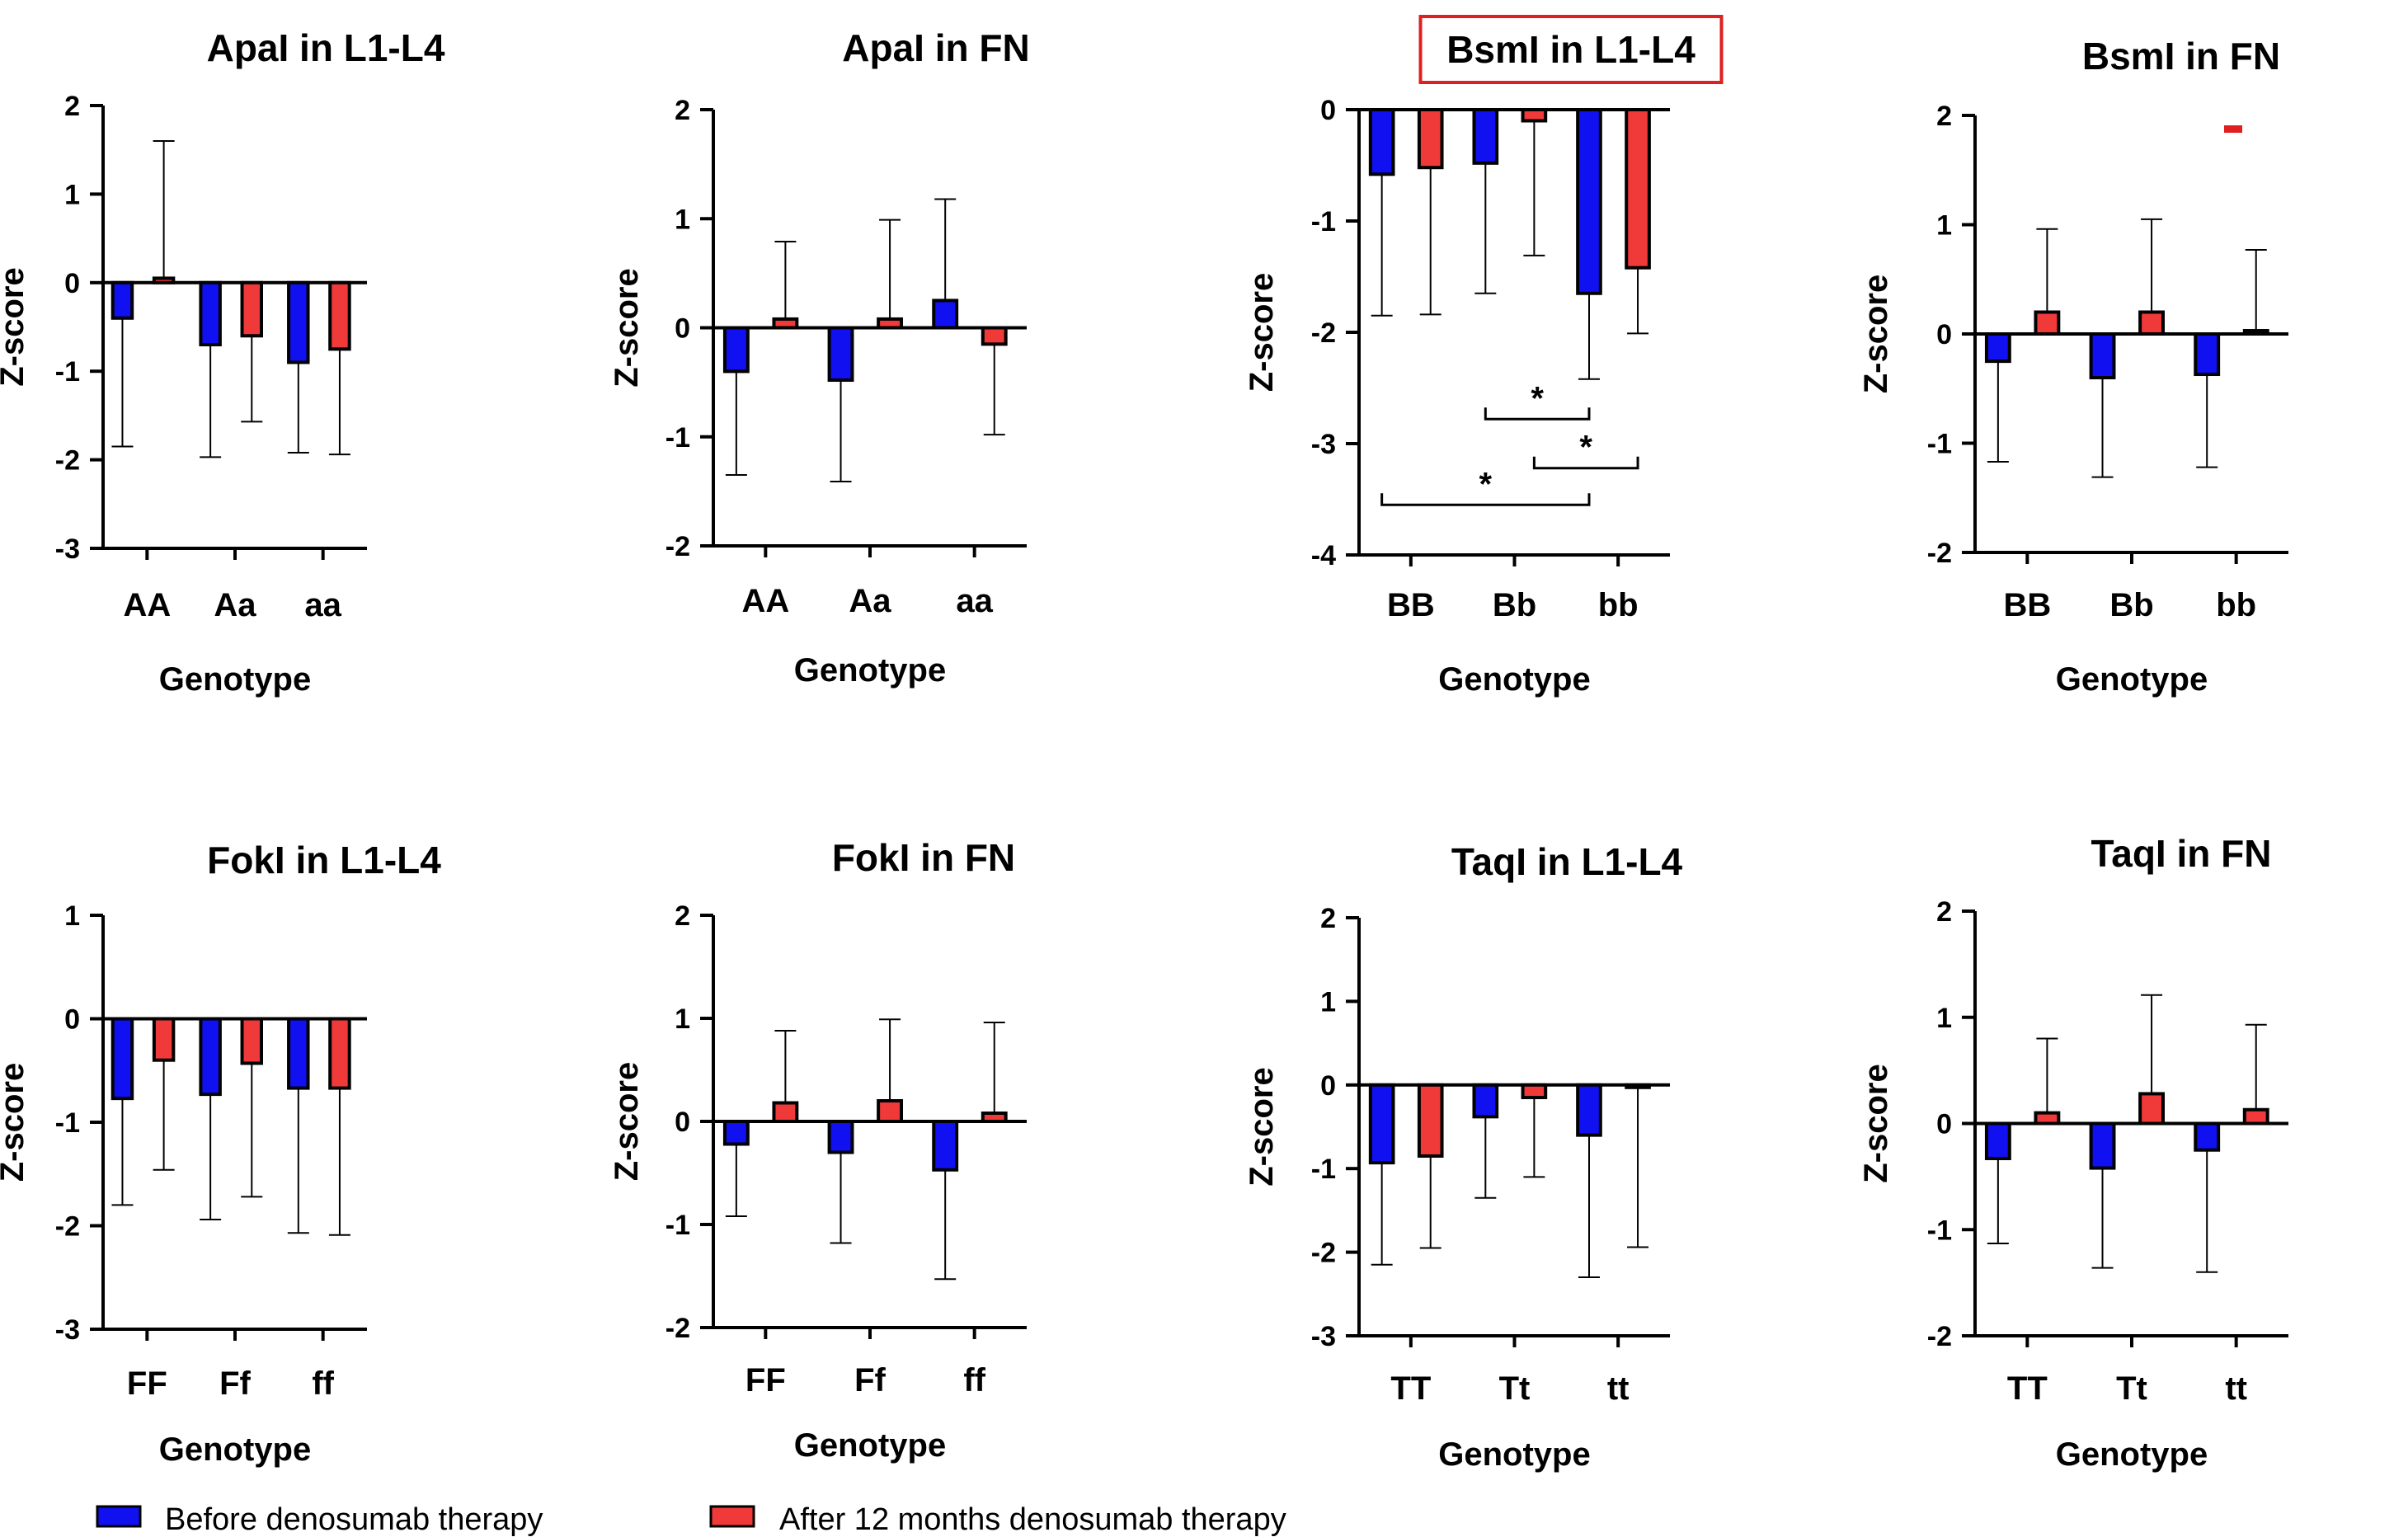  I want to click on chart-panel-4: BsmI in FN 2 1 0 -1 -2 BB Bb bb Genotype Z-score, so click(2073, 366).